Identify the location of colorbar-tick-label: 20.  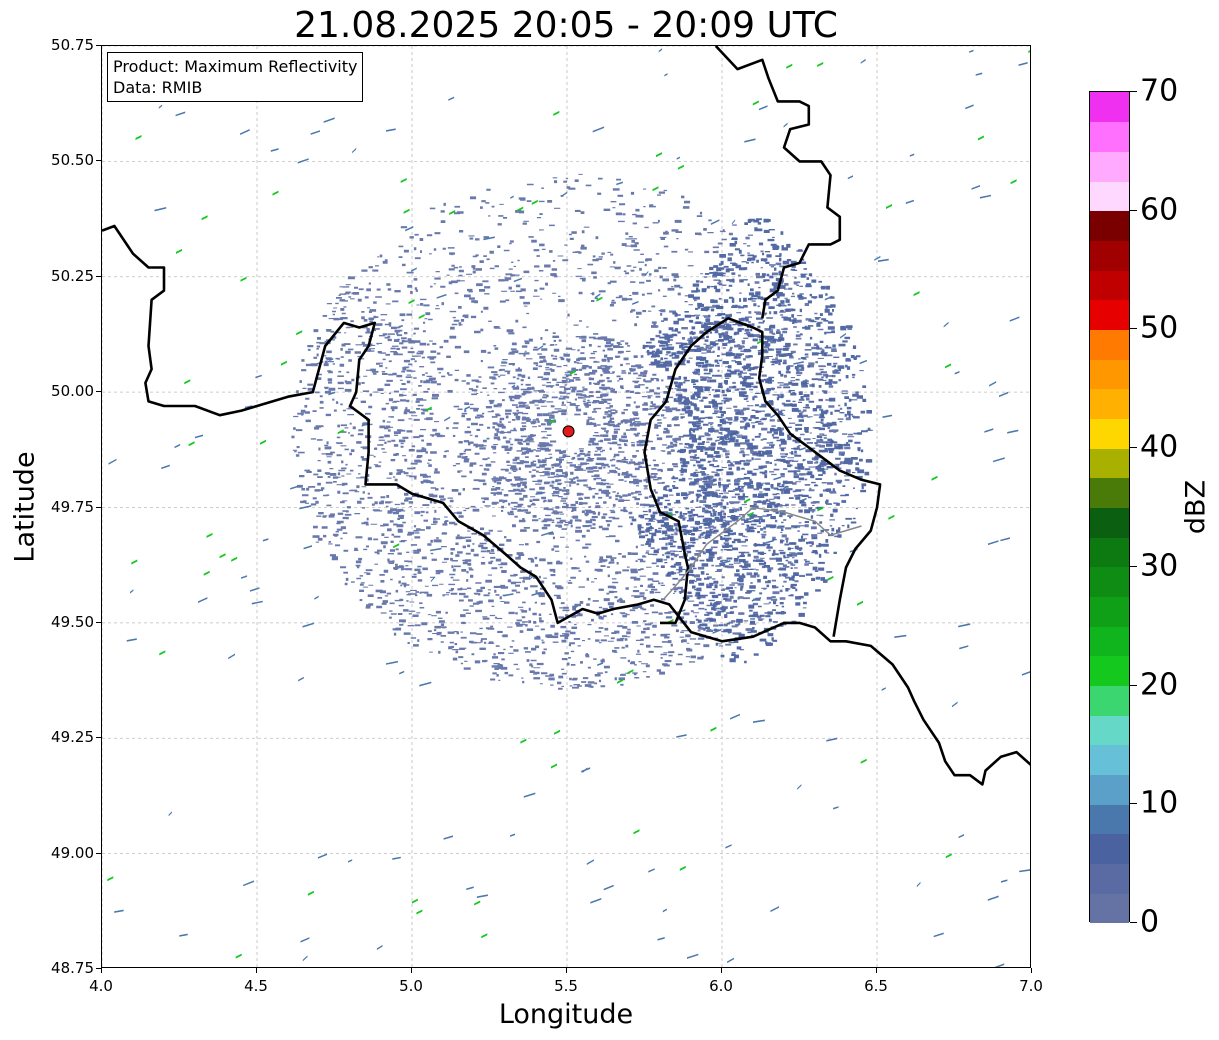
(1159, 685).